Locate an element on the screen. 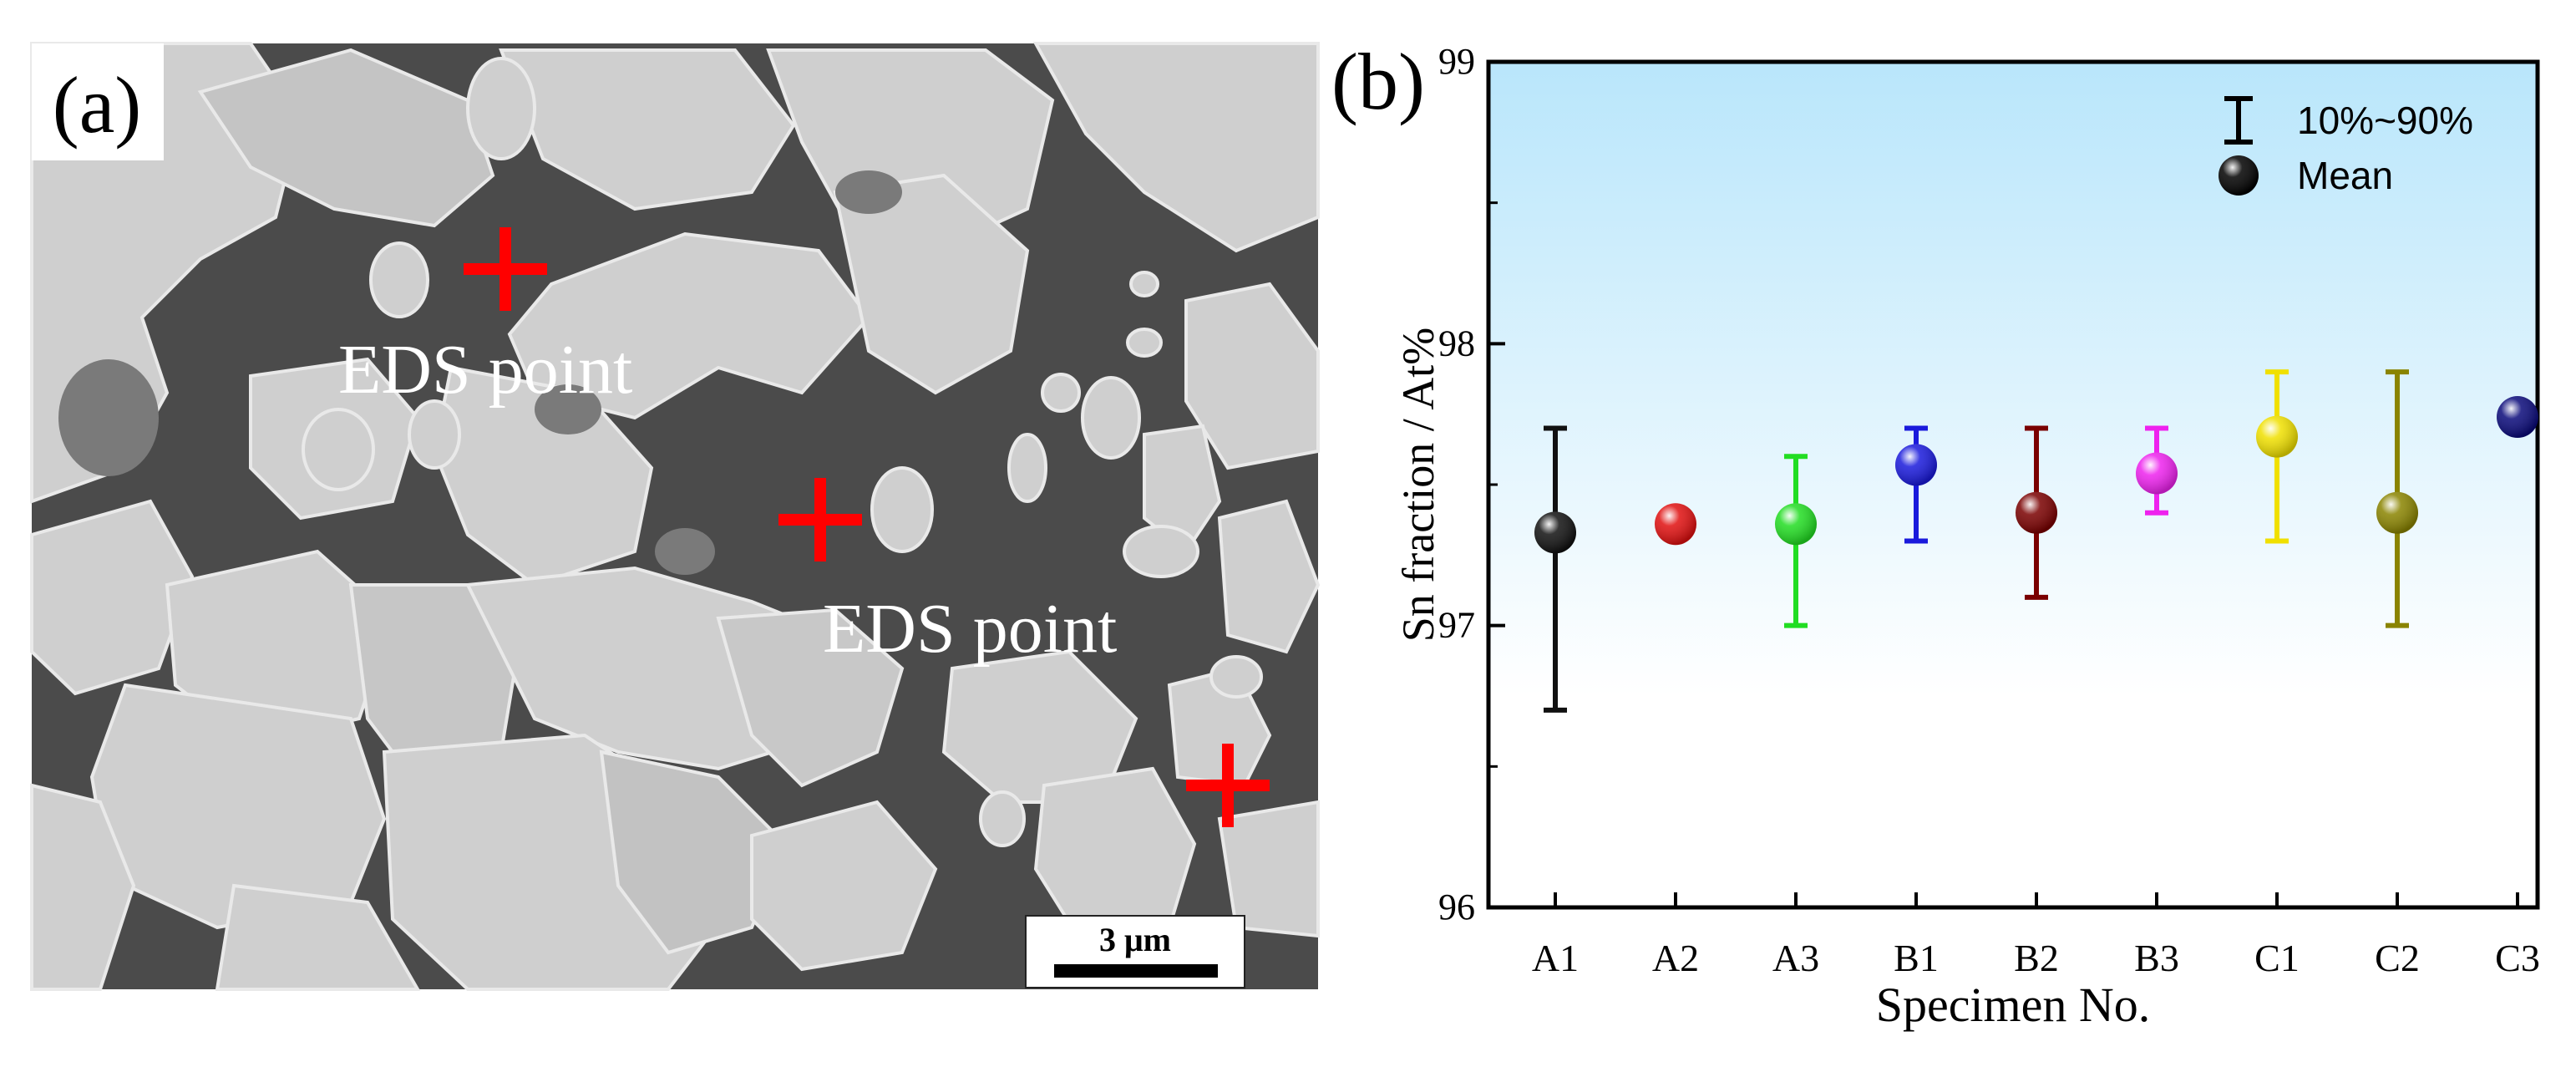  x-tick-label: A3 is located at coordinates (1796, 958).